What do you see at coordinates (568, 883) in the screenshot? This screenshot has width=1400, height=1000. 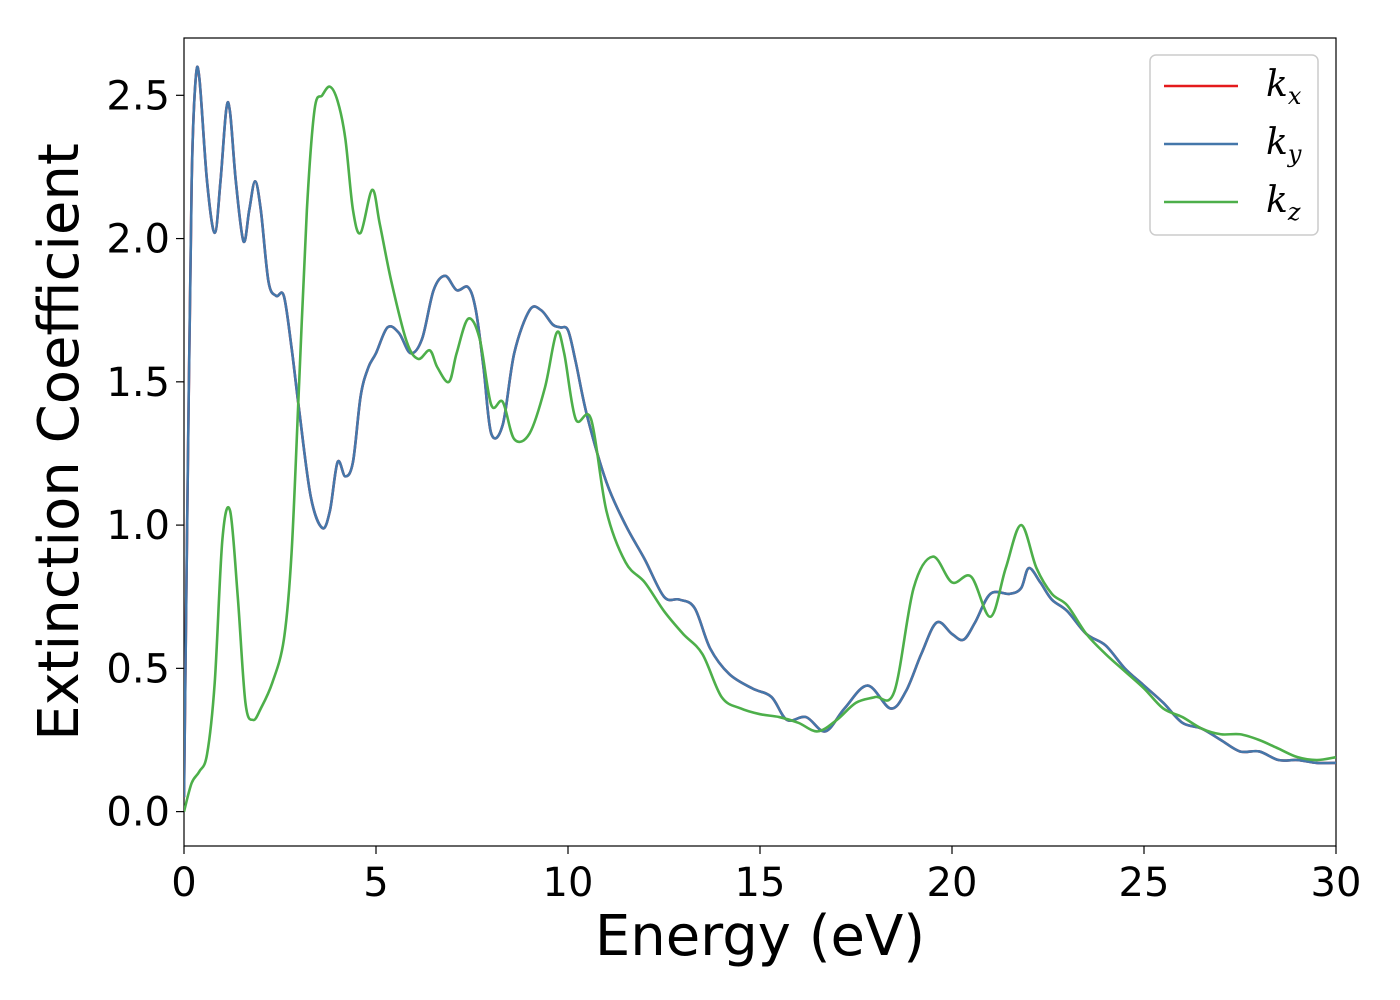 I see `x-tick-label: 10` at bounding box center [568, 883].